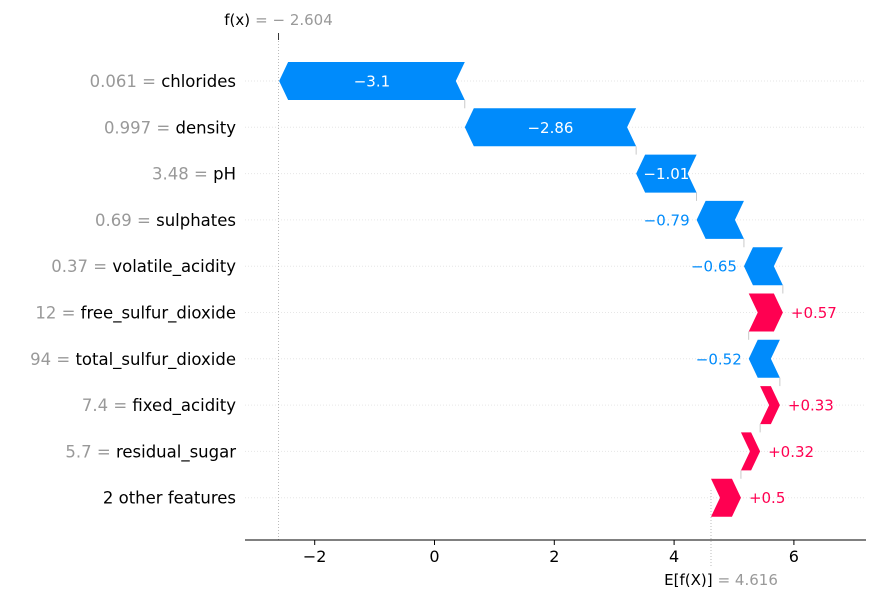 This screenshot has width=874, height=600. What do you see at coordinates (176, 452) in the screenshot?
I see `feature-name: residual_sugar` at bounding box center [176, 452].